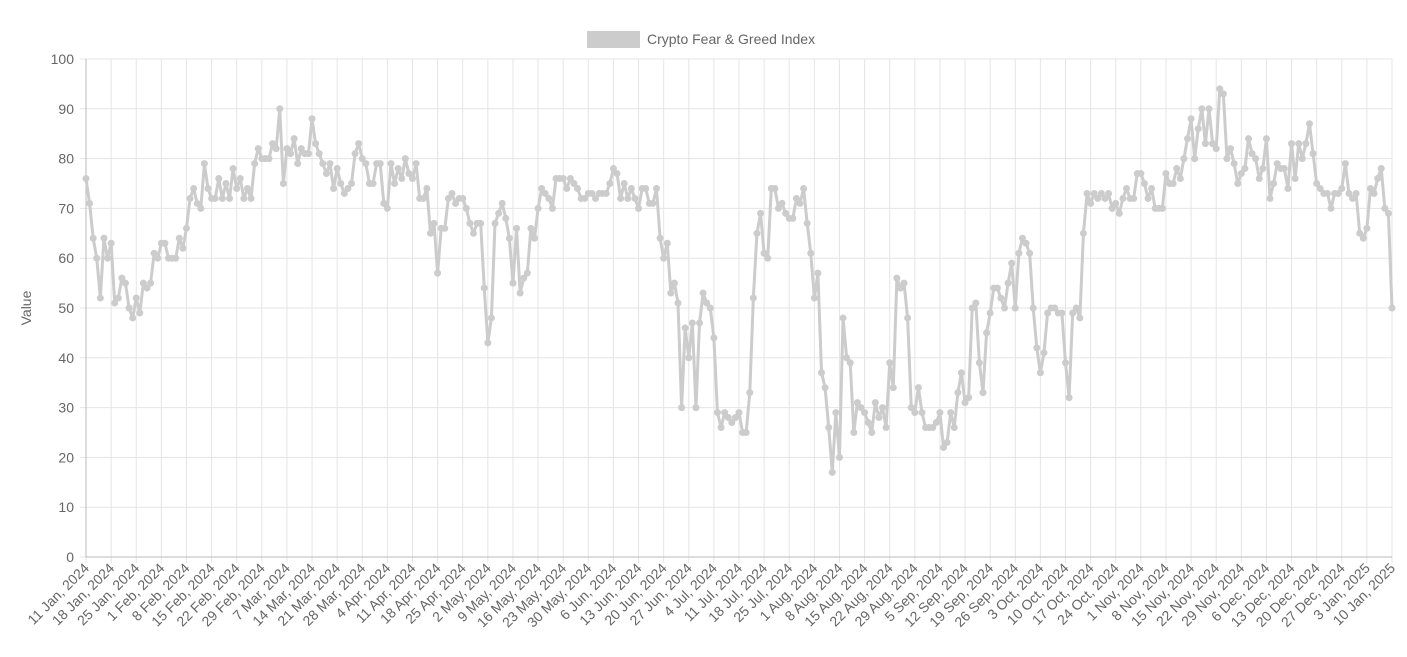 Image resolution: width=1407 pixels, height=657 pixels. What do you see at coordinates (66, 159) in the screenshot?
I see `y-tick-label: 80` at bounding box center [66, 159].